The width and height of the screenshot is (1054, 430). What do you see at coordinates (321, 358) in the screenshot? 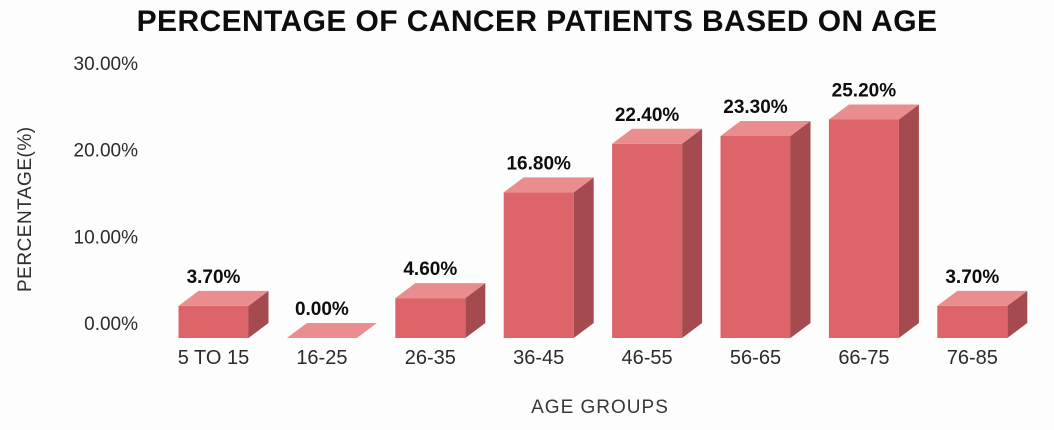
I see `x-tick-label: 16-25` at bounding box center [321, 358].